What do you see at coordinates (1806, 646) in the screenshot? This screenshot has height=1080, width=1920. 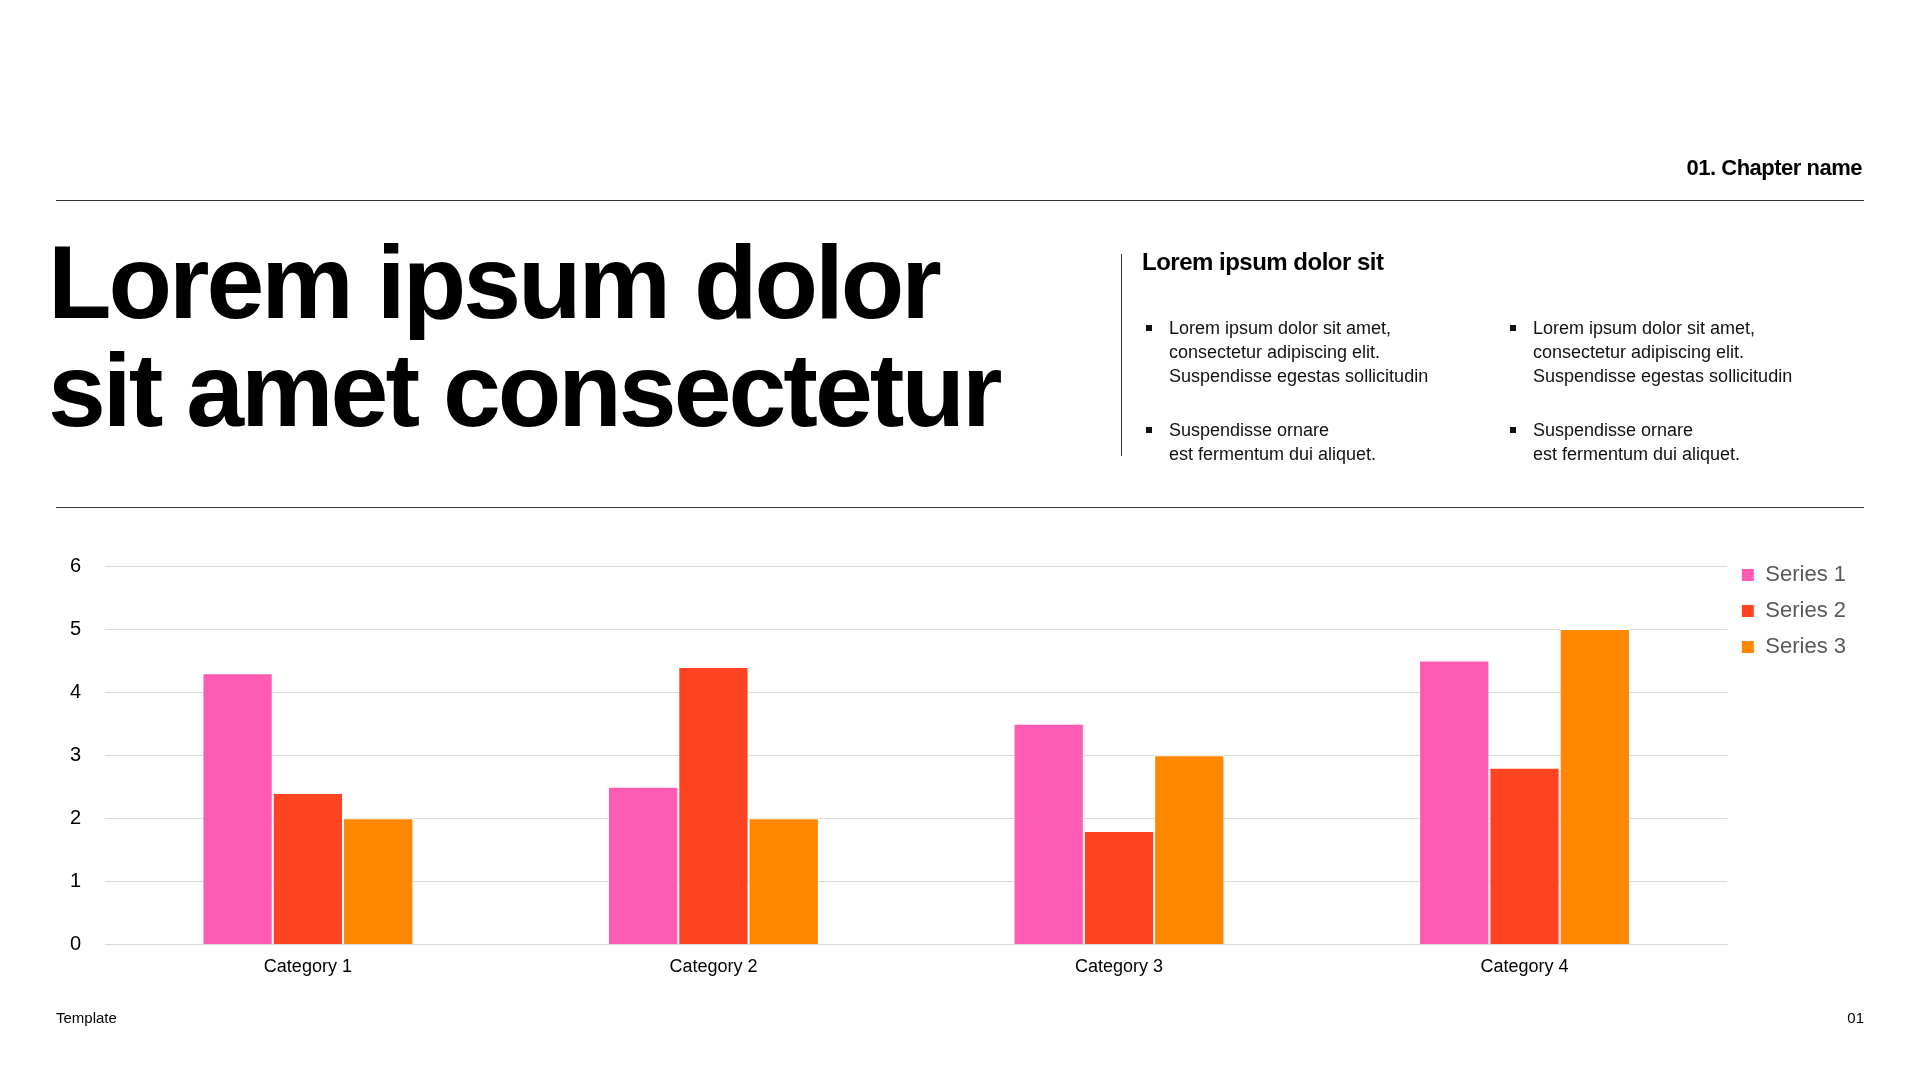 I see `legend-label: Series 3` at bounding box center [1806, 646].